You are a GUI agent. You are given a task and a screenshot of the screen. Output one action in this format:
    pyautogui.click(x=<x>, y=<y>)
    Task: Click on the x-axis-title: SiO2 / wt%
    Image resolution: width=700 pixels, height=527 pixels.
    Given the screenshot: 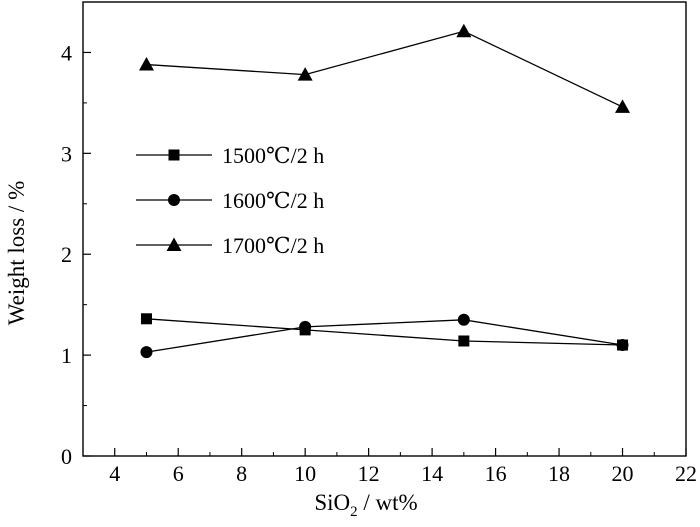 What is the action you would take?
    pyautogui.click(x=365, y=505)
    